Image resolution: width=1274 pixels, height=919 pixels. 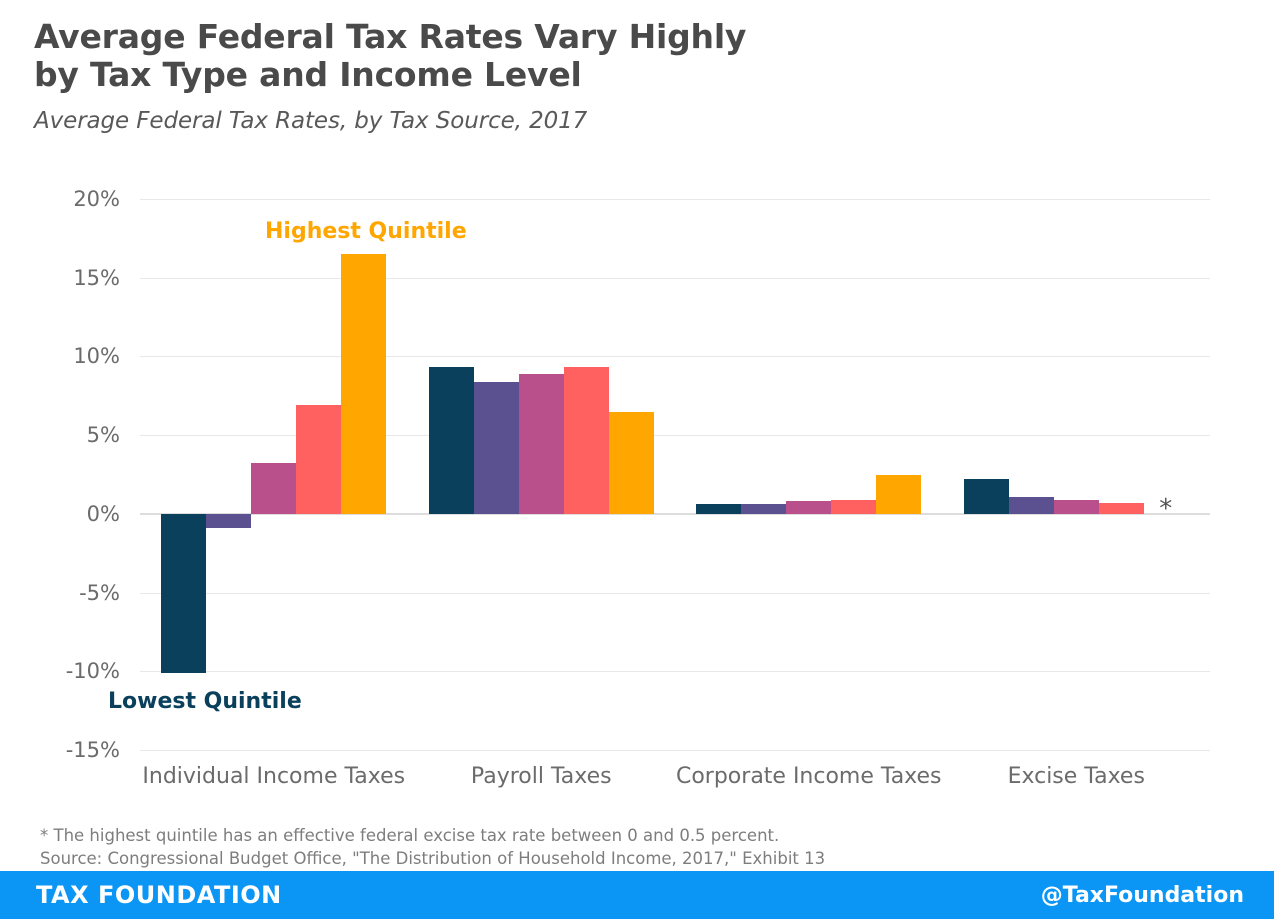 What do you see at coordinates (99, 592) in the screenshot?
I see `y-axis-tick-label: -5%` at bounding box center [99, 592].